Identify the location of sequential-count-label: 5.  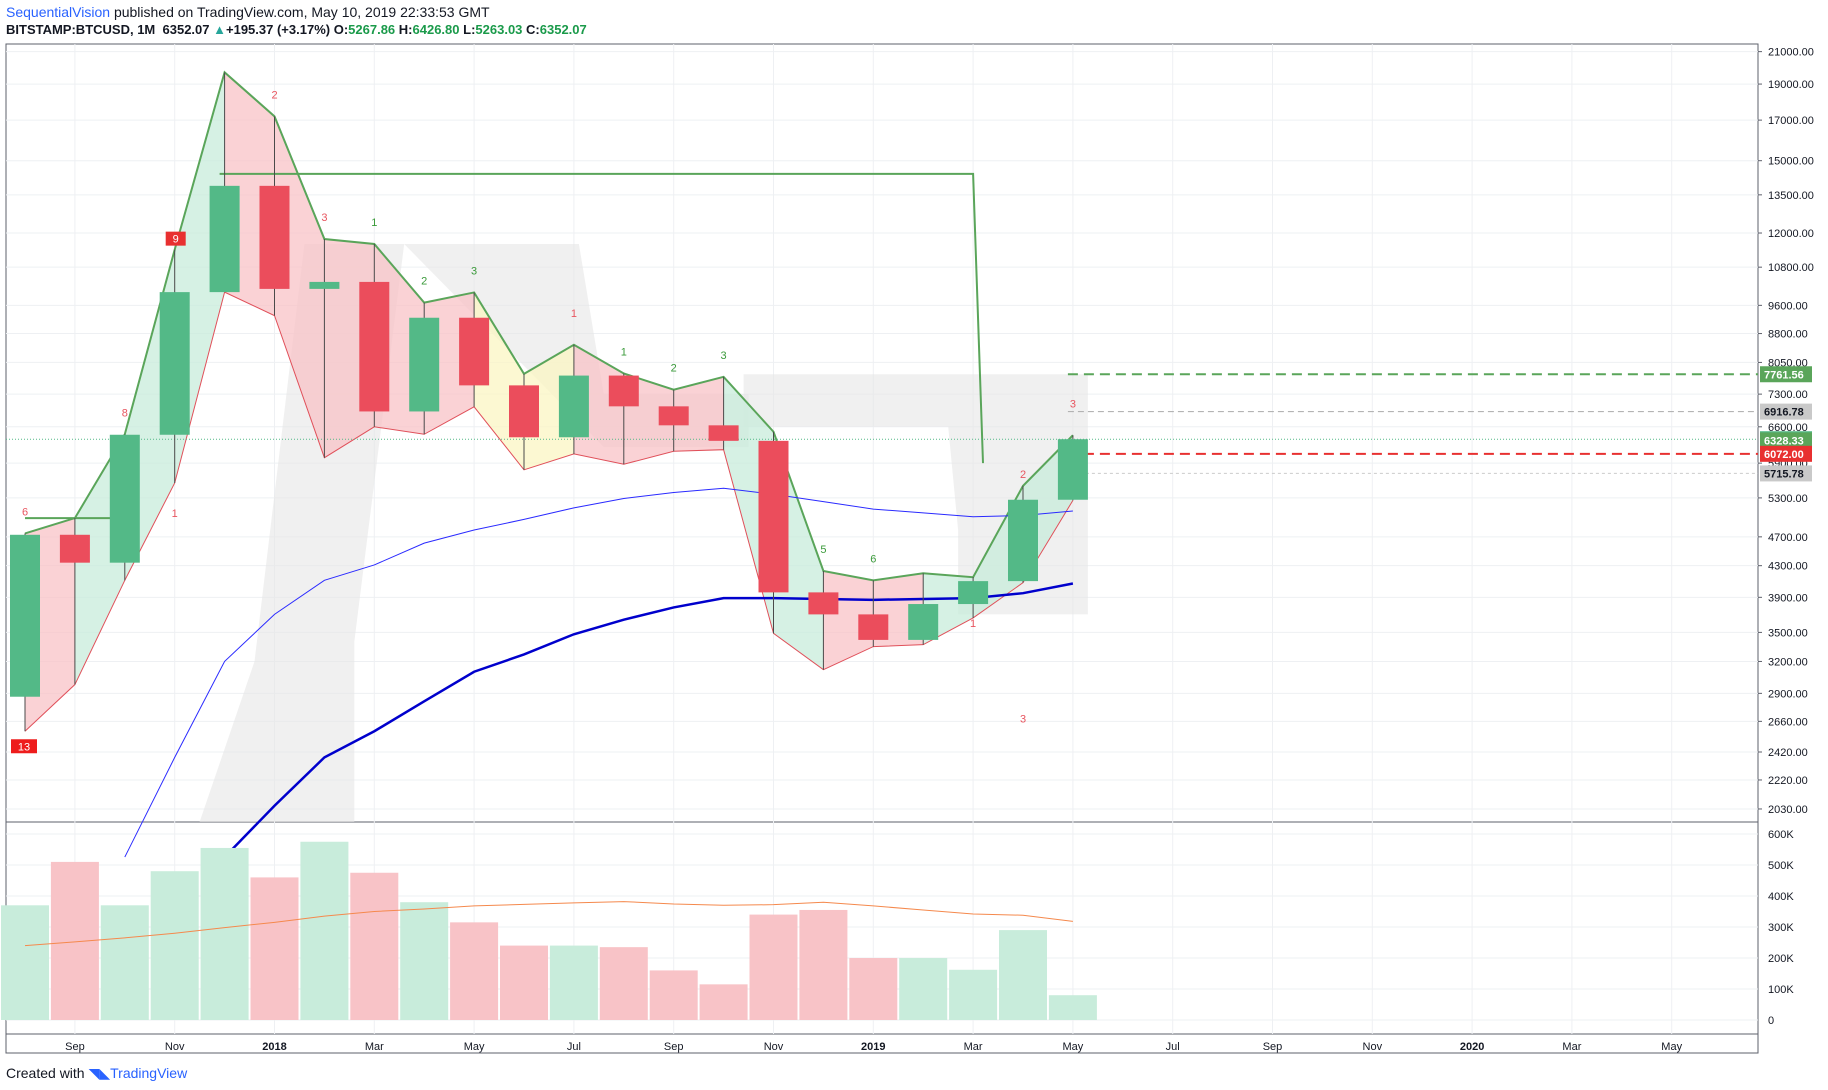
(823, 550).